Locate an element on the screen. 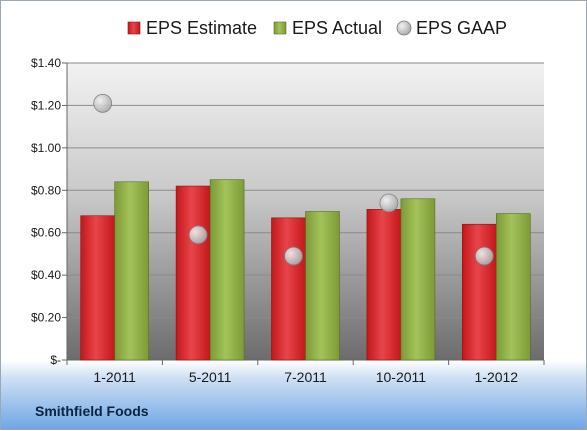 Image resolution: width=587 pixels, height=431 pixels. y-tick-label: $- is located at coordinates (55, 360).